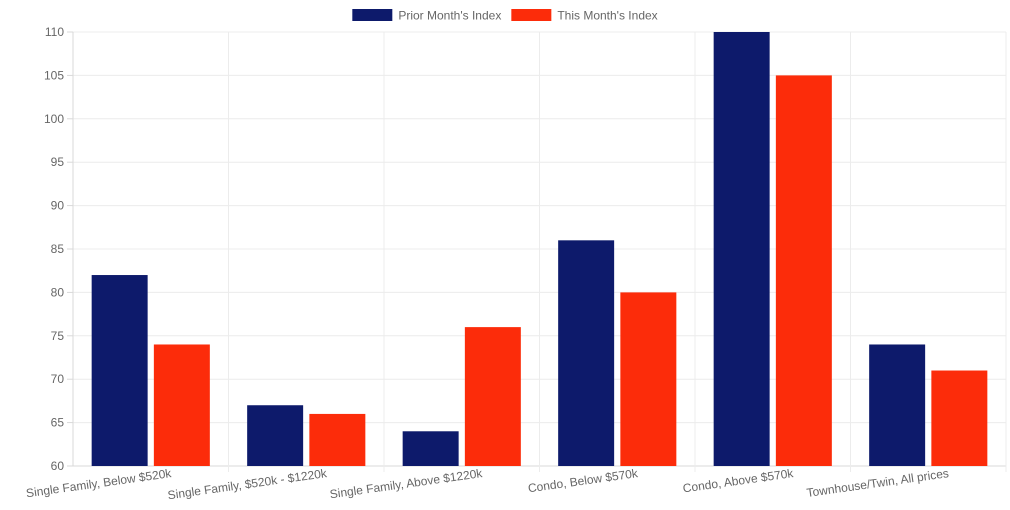 Image resolution: width=1010 pixels, height=510 pixels. I want to click on legend-label-1: This Month's Index, so click(607, 16).